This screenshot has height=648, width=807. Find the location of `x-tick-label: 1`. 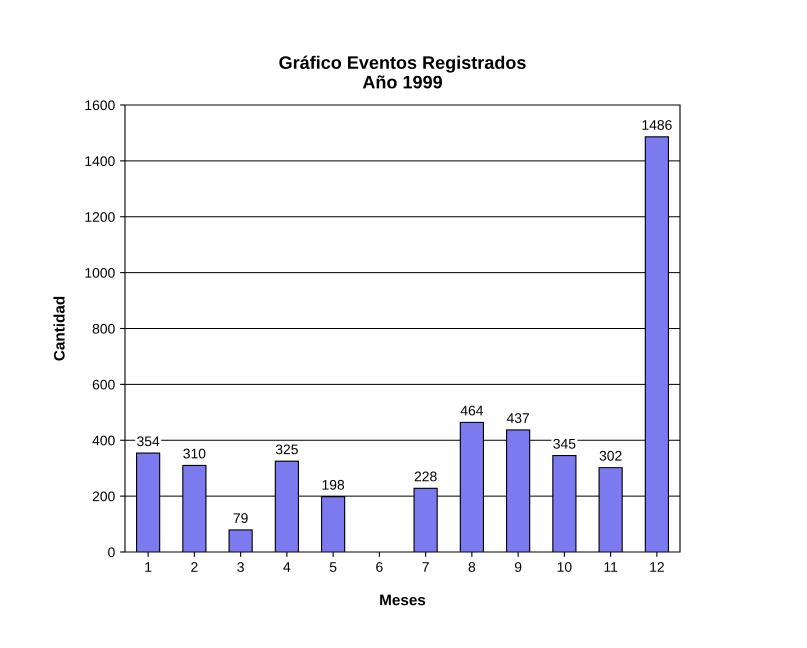

x-tick-label: 1 is located at coordinates (148, 567).